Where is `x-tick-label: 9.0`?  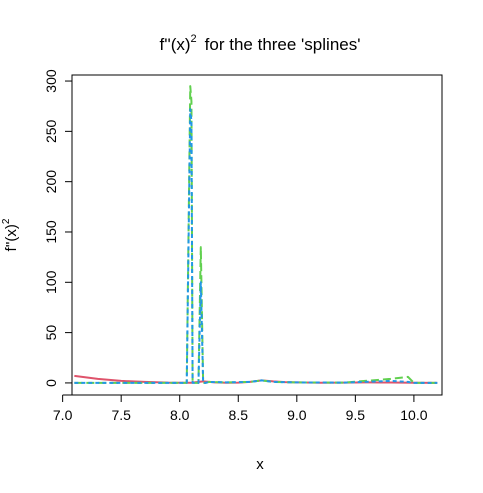 x-tick-label: 9.0 is located at coordinates (297, 415).